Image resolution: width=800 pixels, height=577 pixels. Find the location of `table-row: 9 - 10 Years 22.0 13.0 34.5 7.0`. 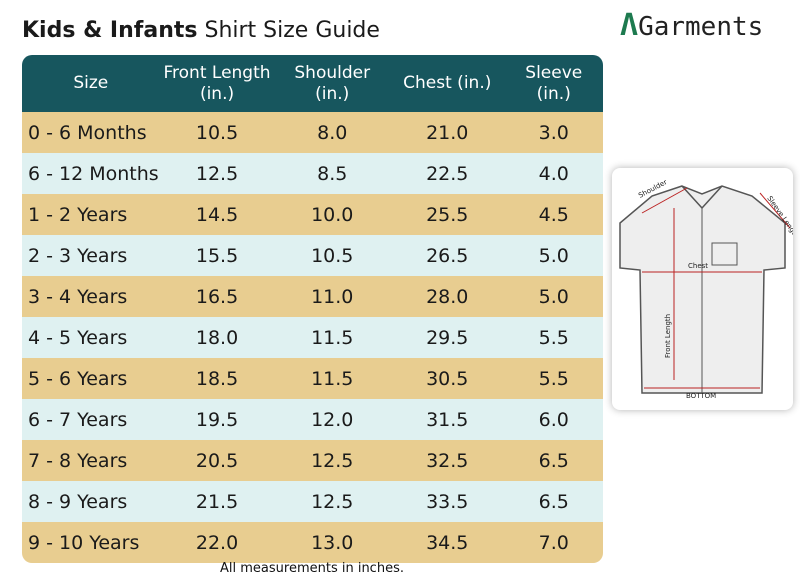

table-row: 9 - 10 Years 22.0 13.0 34.5 7.0 is located at coordinates (312, 542).